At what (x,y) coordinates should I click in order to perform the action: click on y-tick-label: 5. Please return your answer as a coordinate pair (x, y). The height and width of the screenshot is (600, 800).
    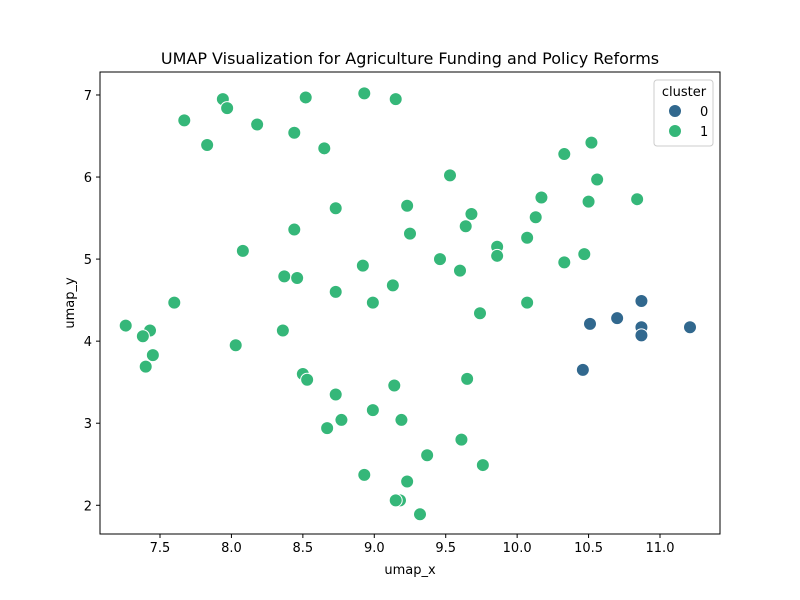
    Looking at the image, I should click on (88, 260).